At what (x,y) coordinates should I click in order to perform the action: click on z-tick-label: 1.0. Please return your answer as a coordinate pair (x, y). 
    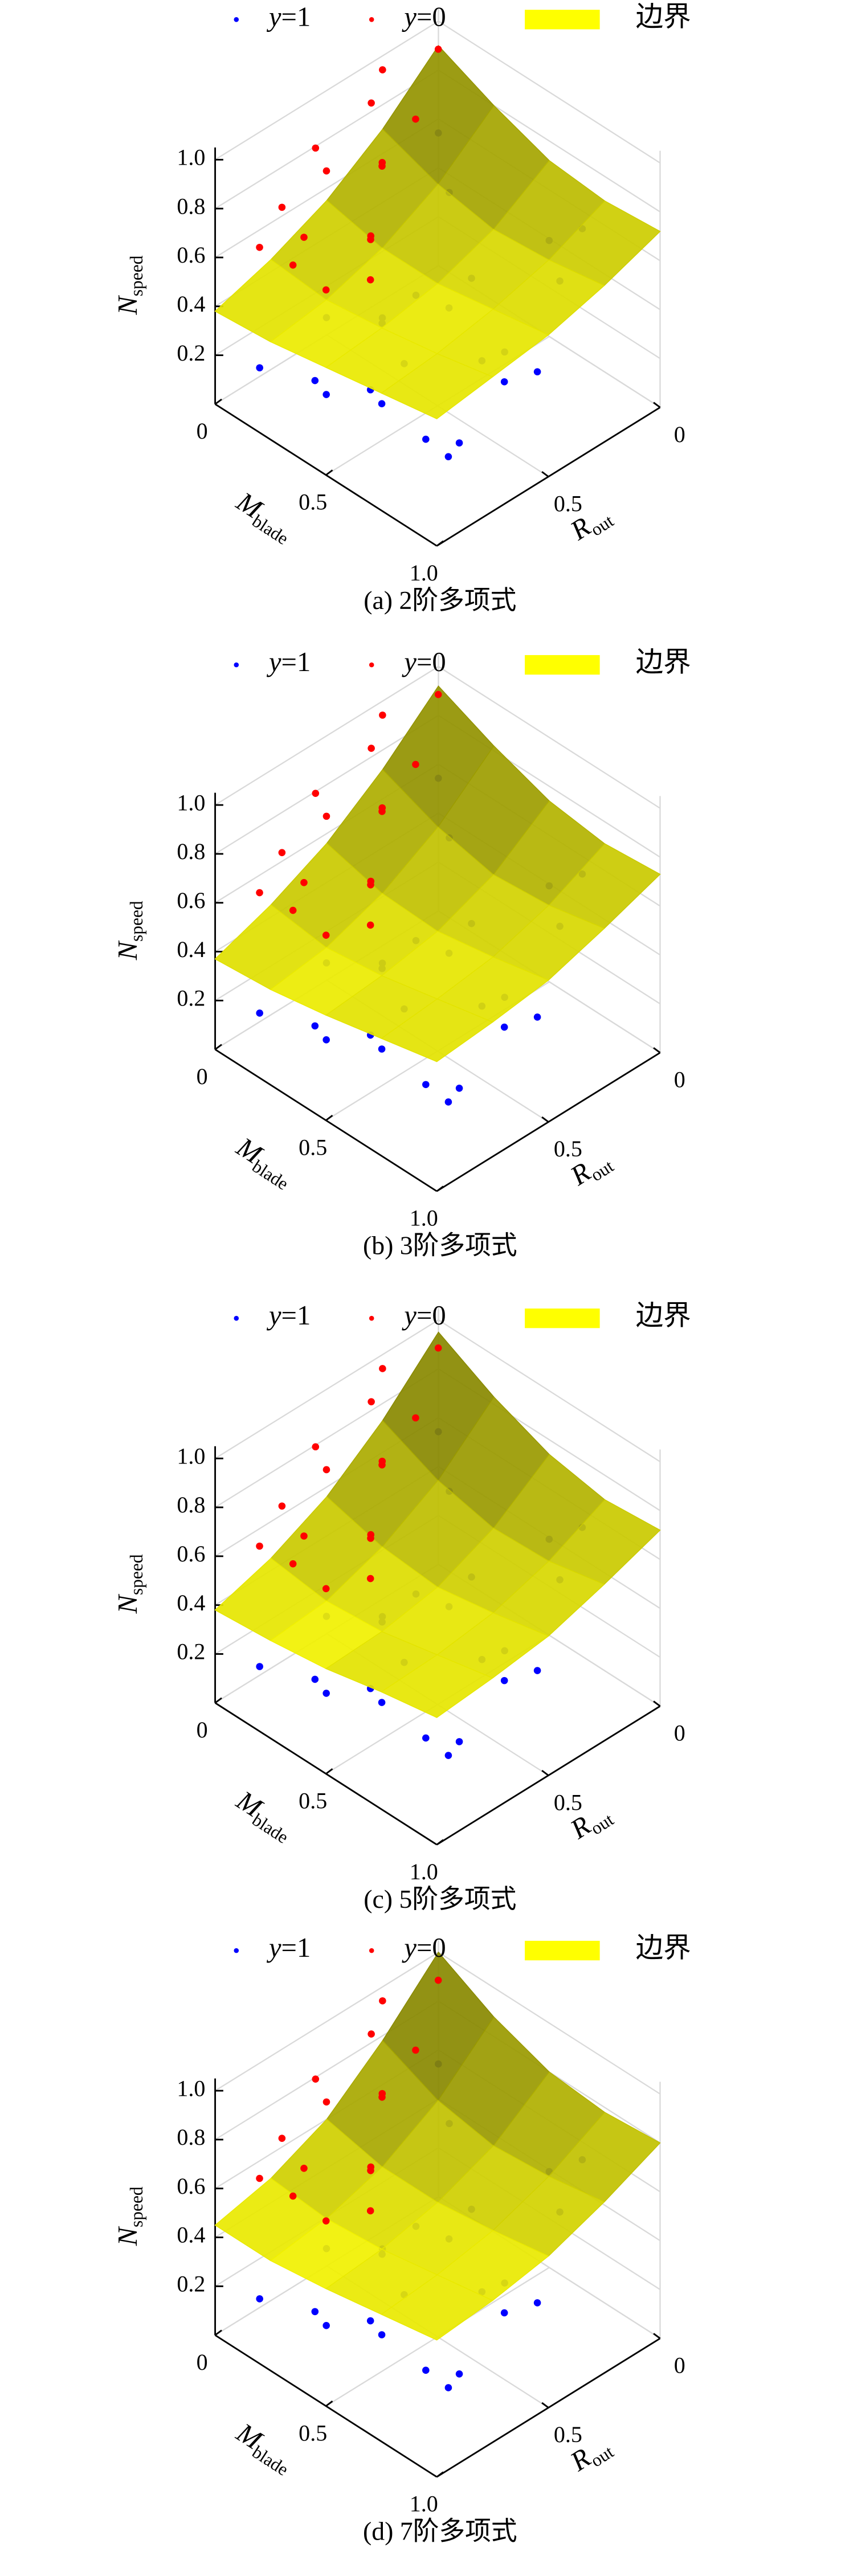
    Looking at the image, I should click on (191, 1456).